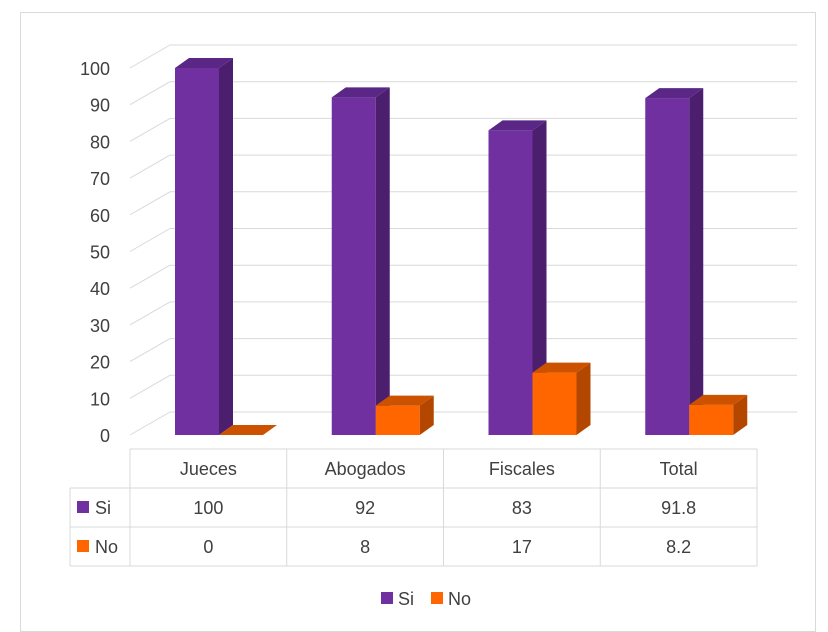 The height and width of the screenshot is (632, 828). Describe the element at coordinates (404, 400) in the screenshot. I see `bar-top-no-abogados` at that location.